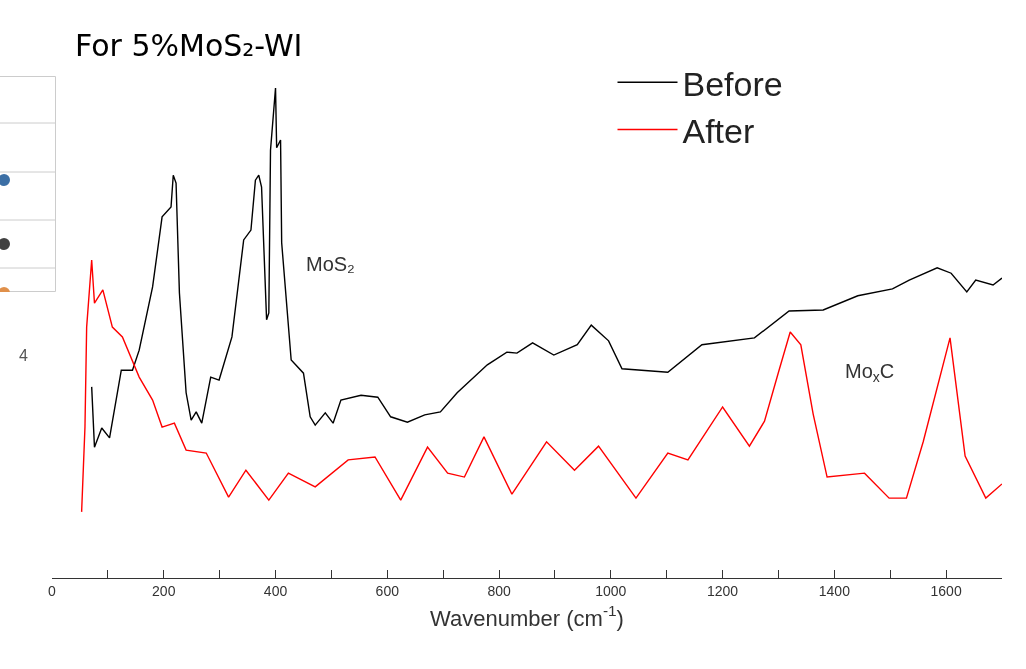  I want to click on x-tick-label: 0, so click(52, 590).